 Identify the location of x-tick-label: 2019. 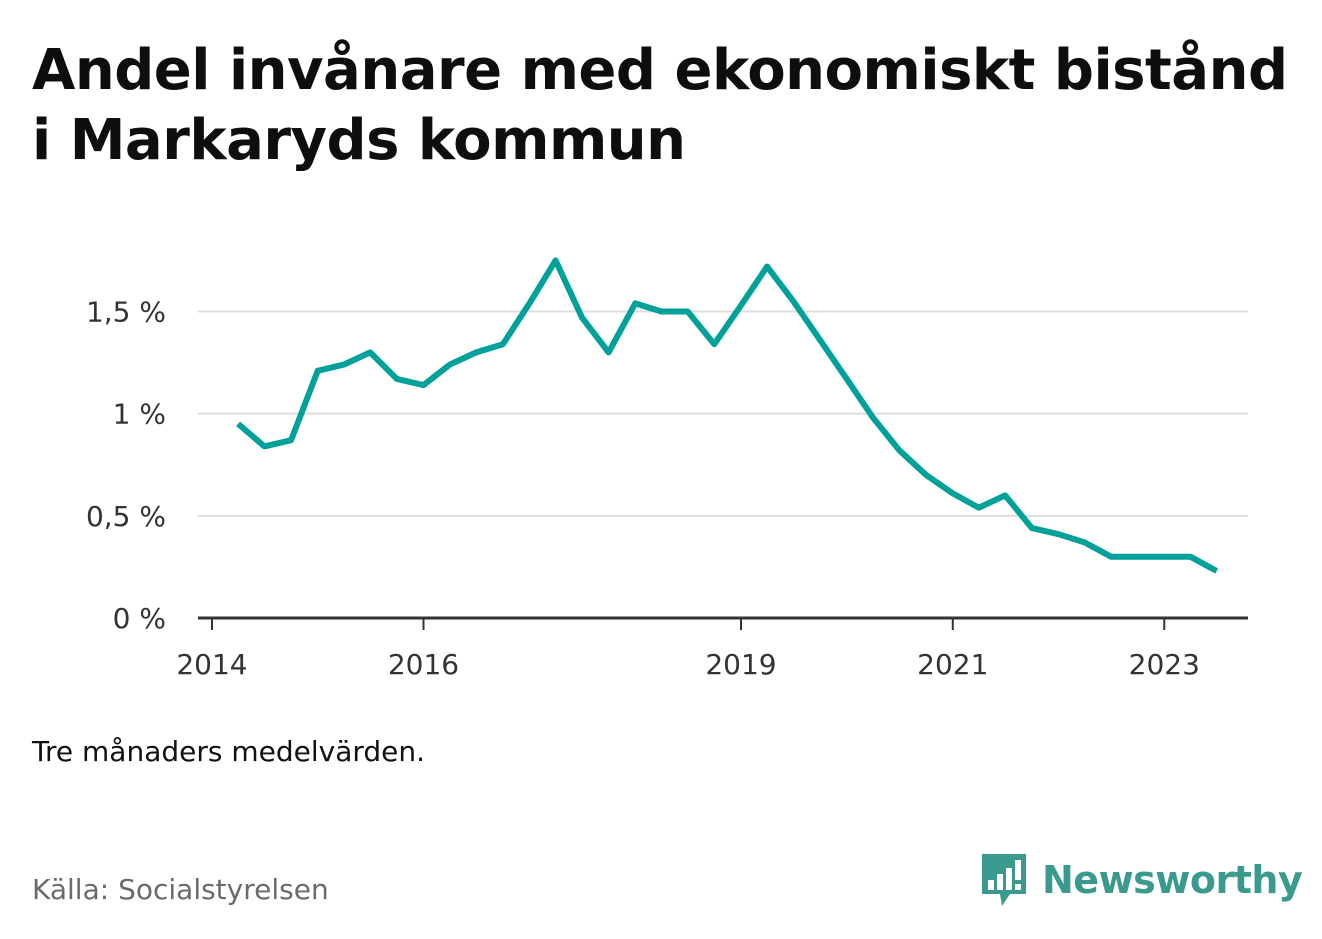
(740, 664).